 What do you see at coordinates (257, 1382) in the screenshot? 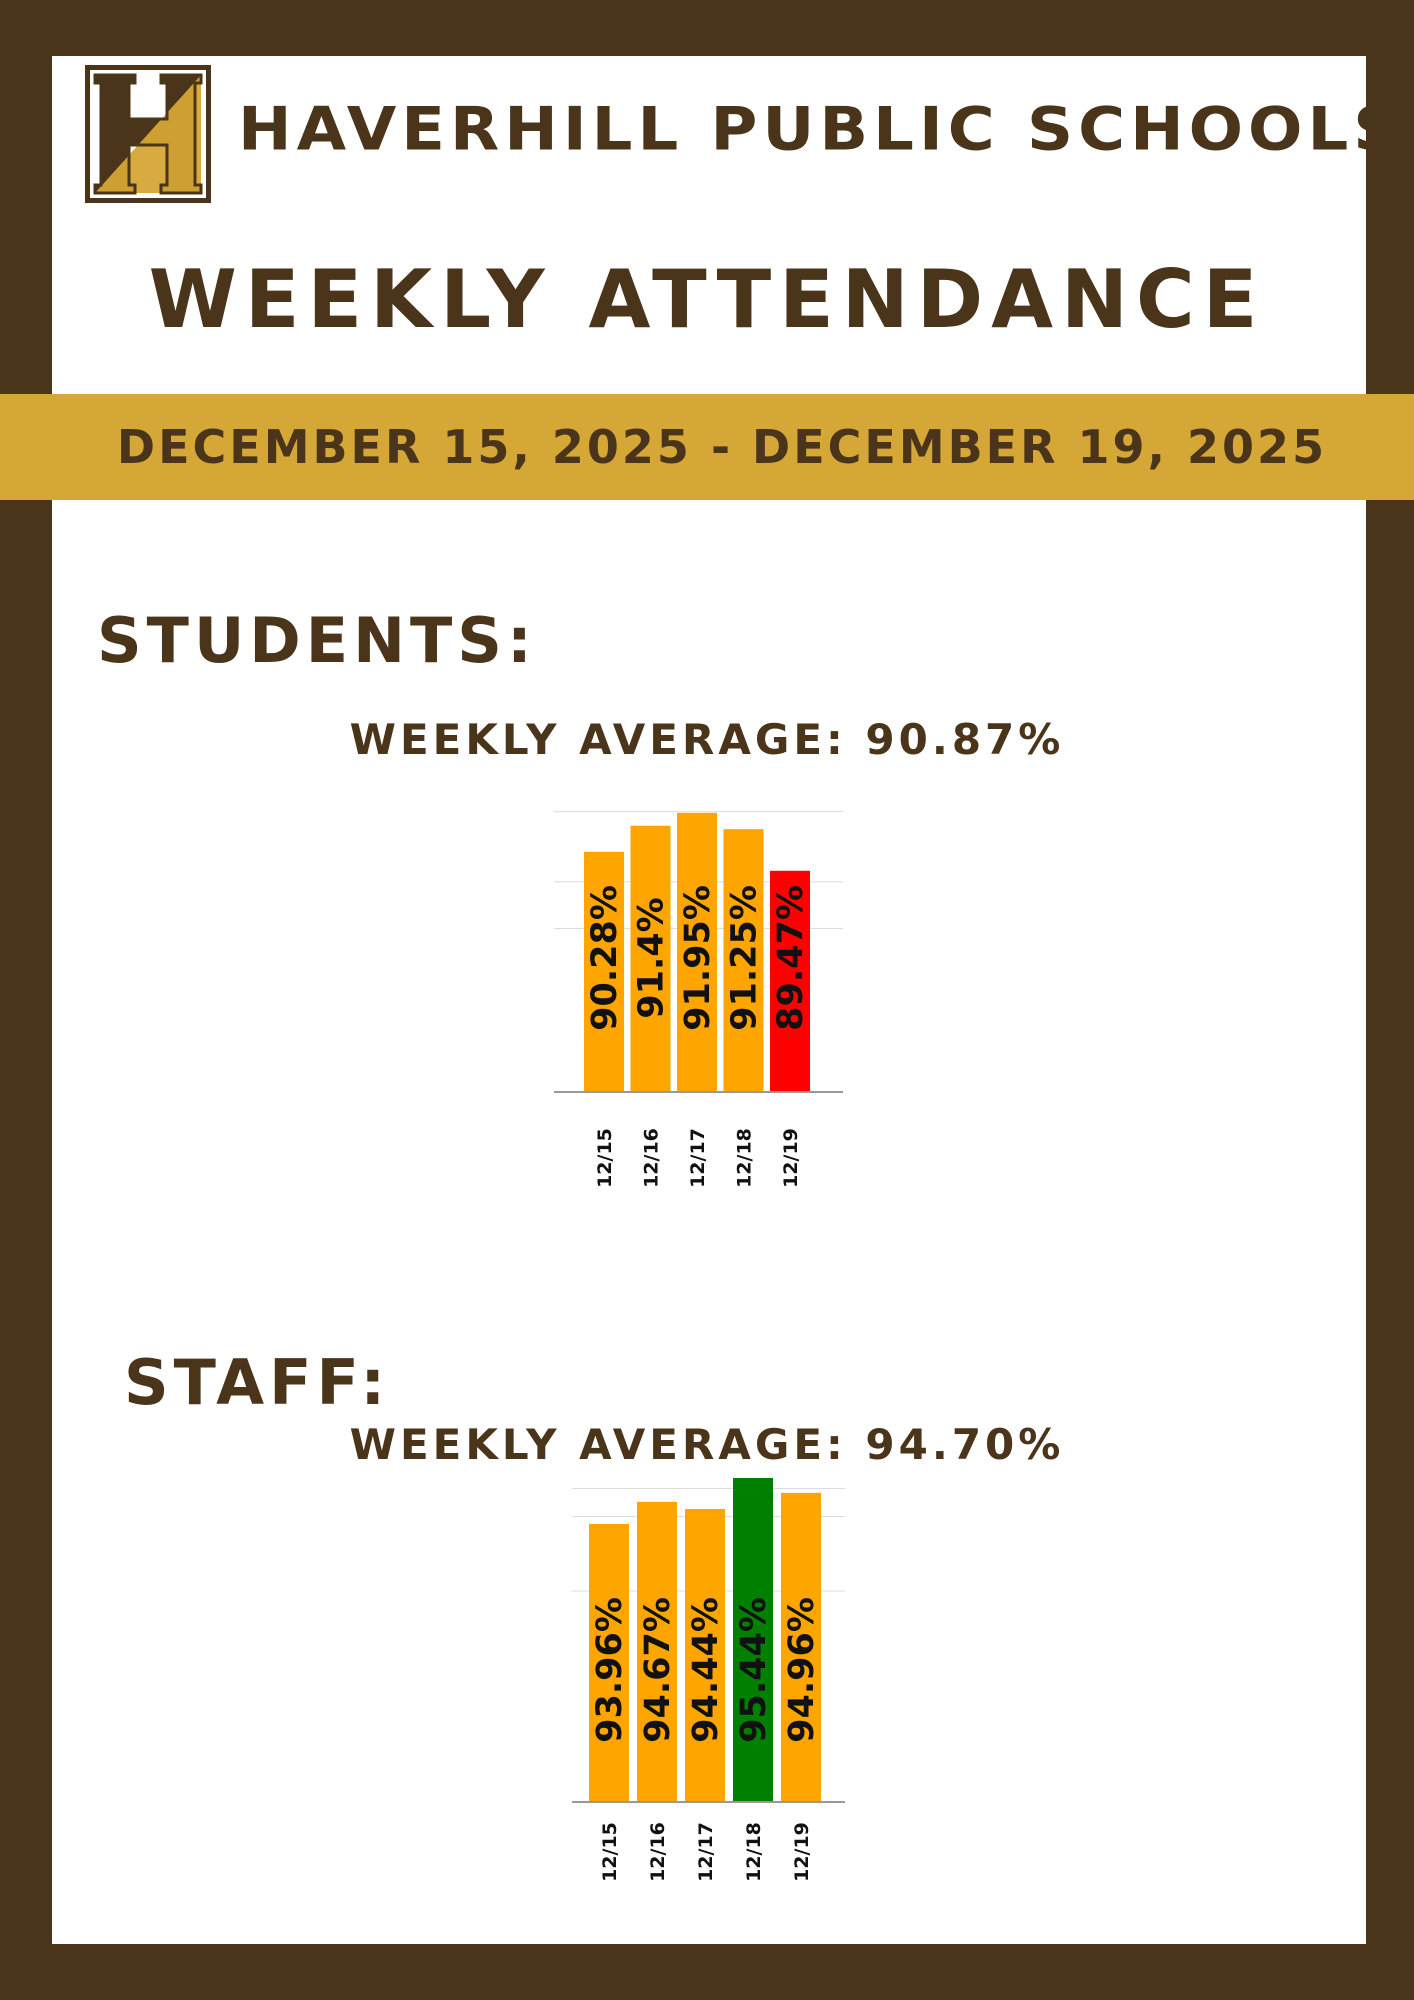
I see `staff-label: STAFF:` at bounding box center [257, 1382].